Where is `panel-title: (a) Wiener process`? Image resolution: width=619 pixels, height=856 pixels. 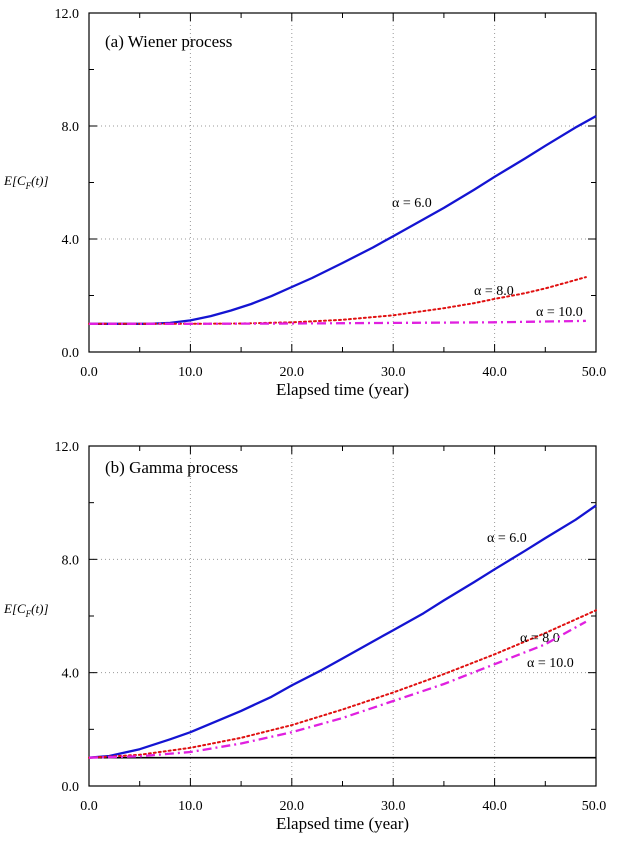 panel-title: (a) Wiener process is located at coordinates (168, 41).